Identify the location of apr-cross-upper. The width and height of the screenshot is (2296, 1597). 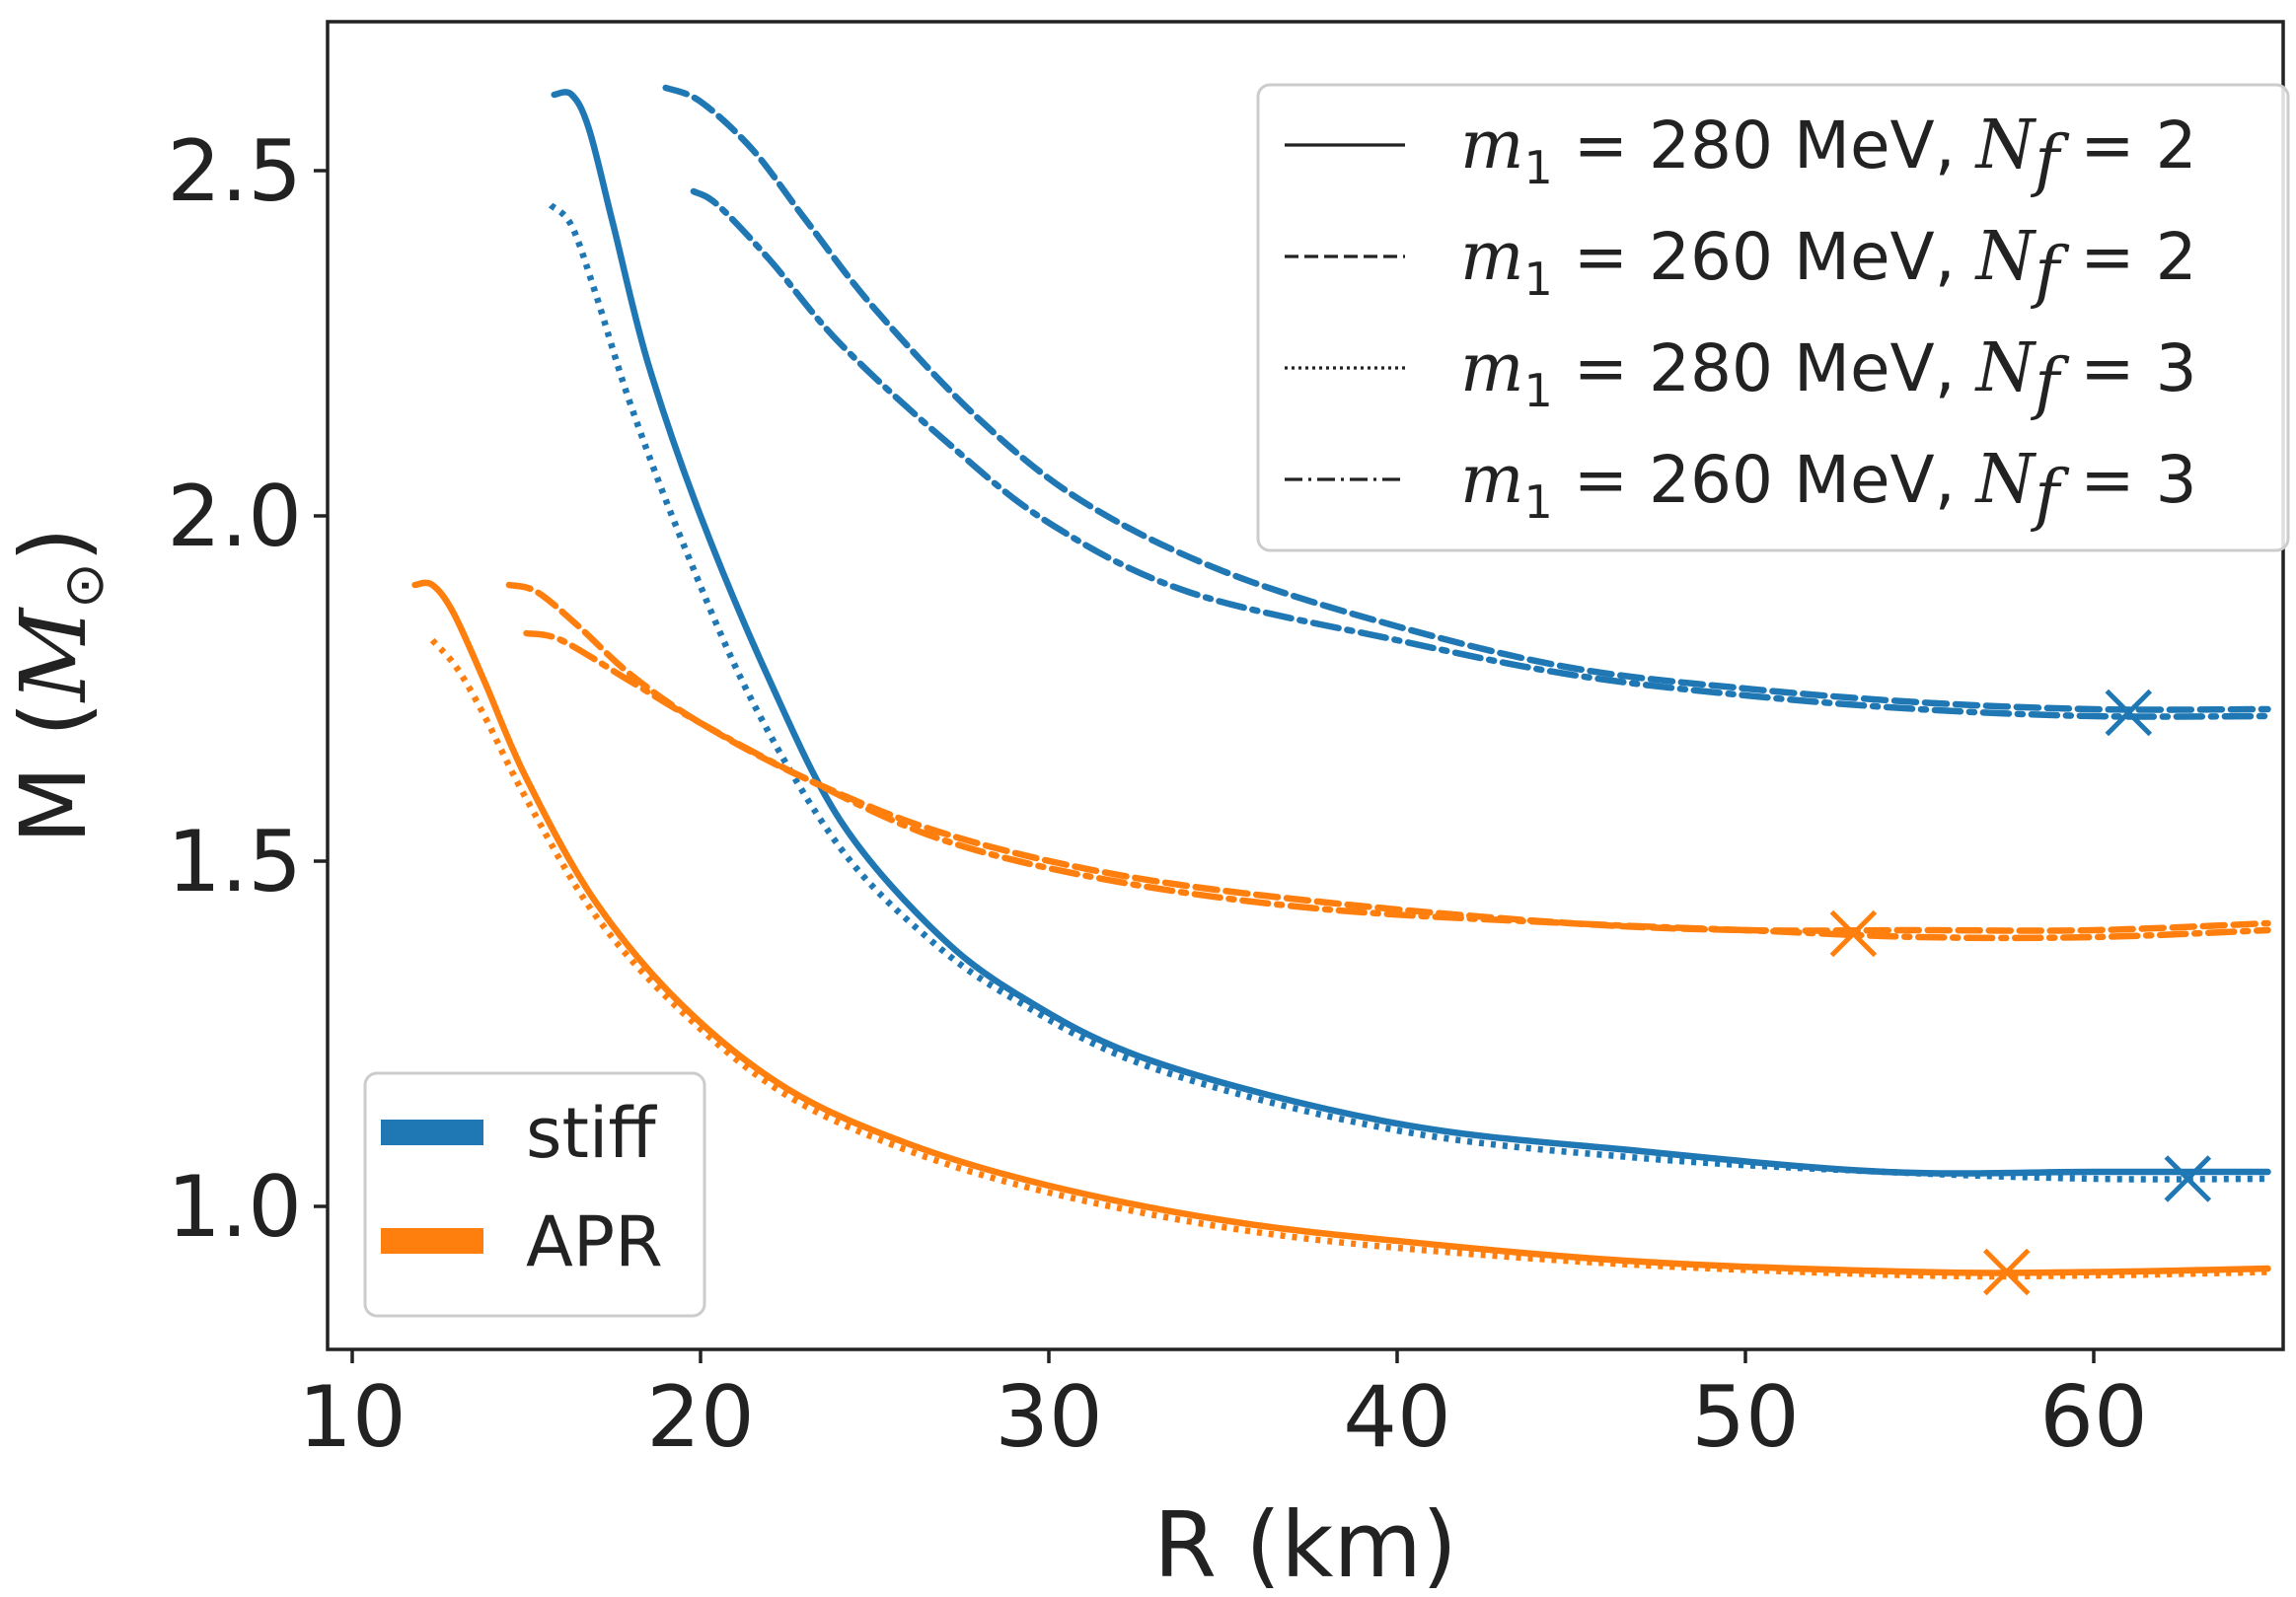
(1853, 933).